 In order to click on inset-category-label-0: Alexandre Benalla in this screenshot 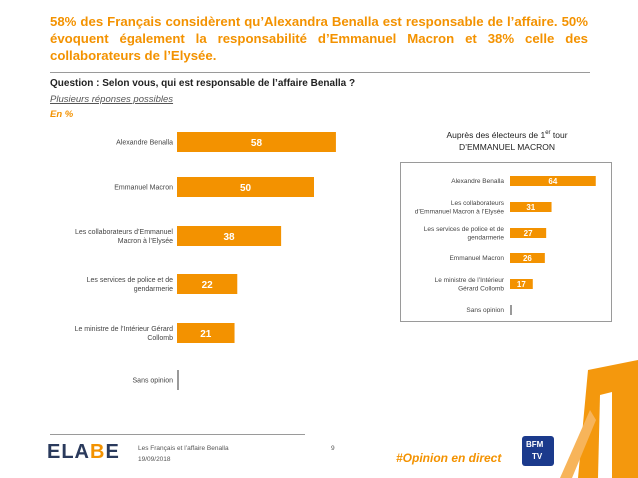, I will do `click(477, 181)`.